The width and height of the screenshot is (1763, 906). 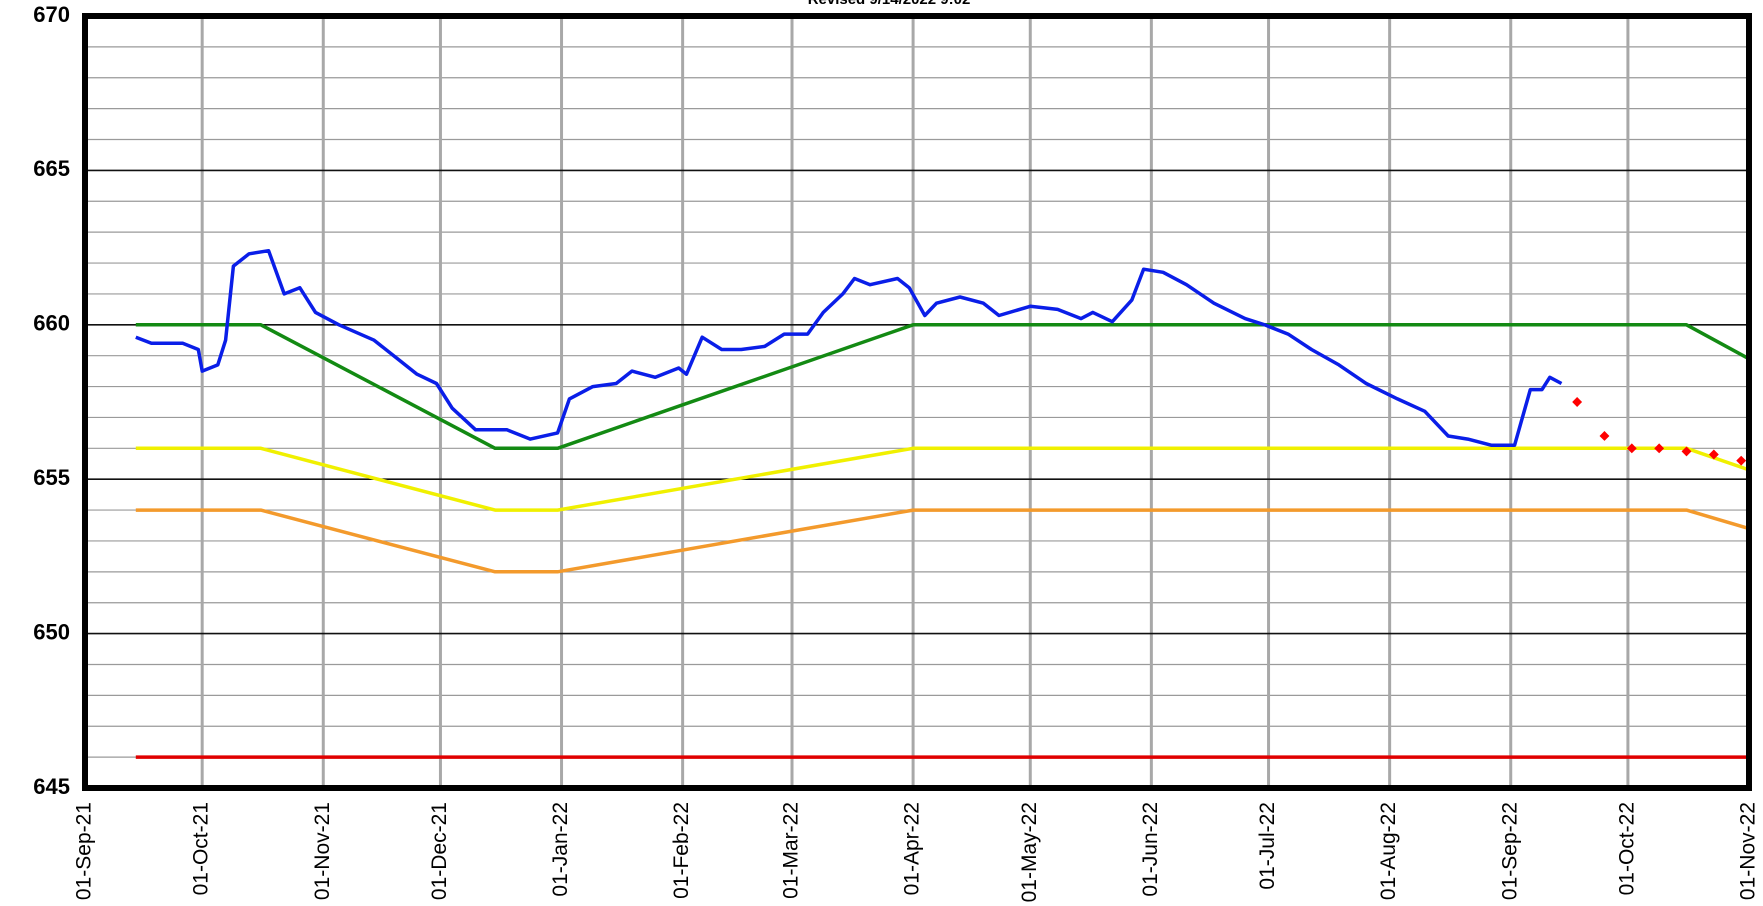 I want to click on x-tick-label: 01-Oct-22, so click(x=1626, y=848).